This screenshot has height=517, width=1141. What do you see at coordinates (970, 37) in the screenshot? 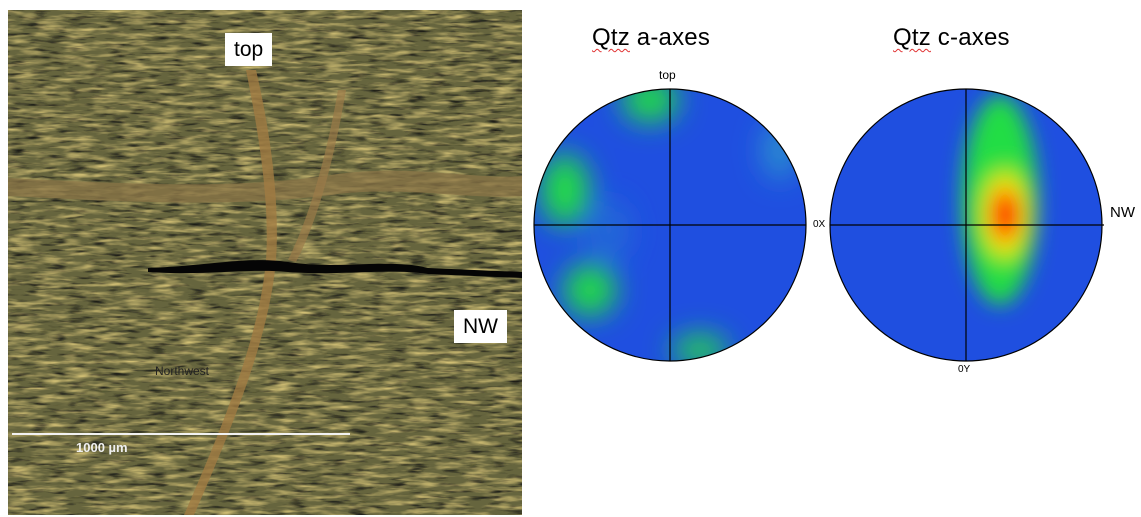
I see `c-axes-title-suffix: c-axes` at bounding box center [970, 37].